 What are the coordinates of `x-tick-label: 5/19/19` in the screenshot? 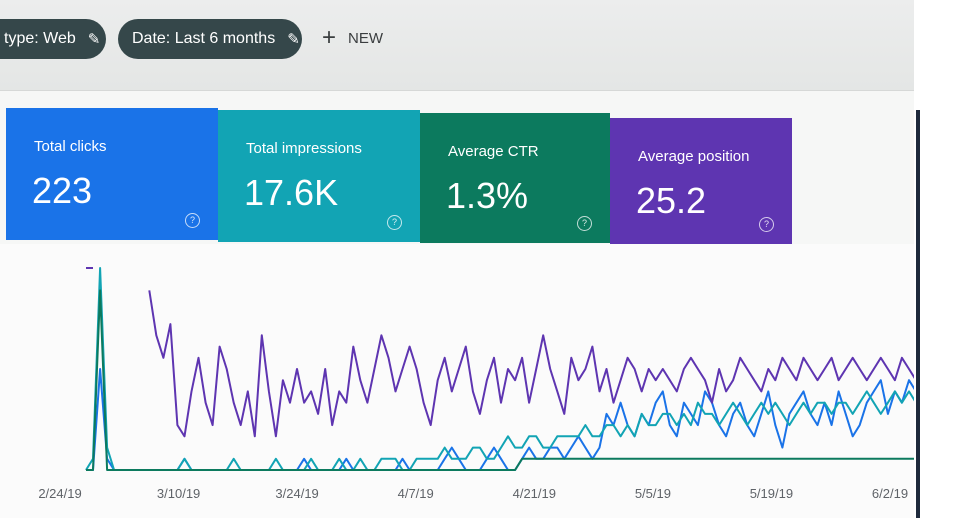 It's located at (771, 493).